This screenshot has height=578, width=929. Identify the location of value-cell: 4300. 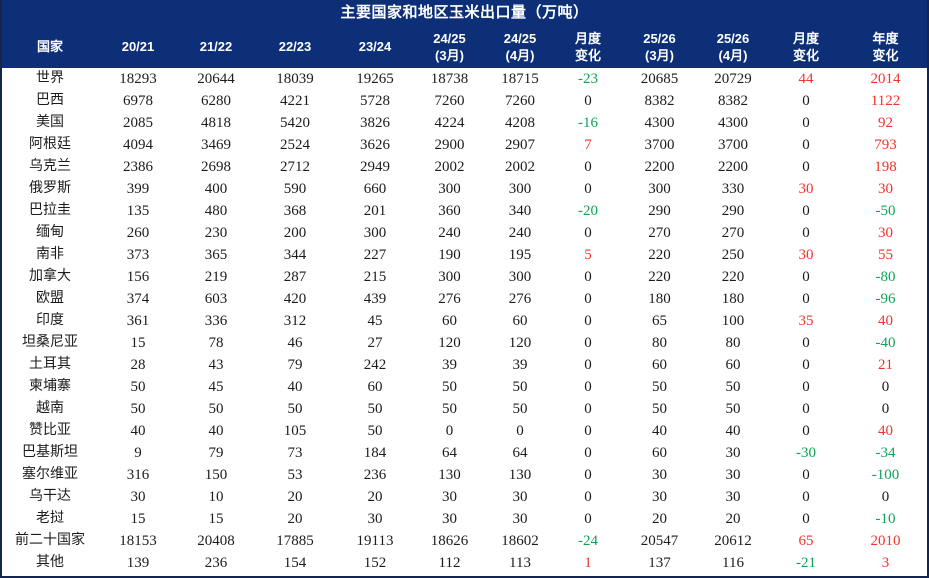
(659, 123).